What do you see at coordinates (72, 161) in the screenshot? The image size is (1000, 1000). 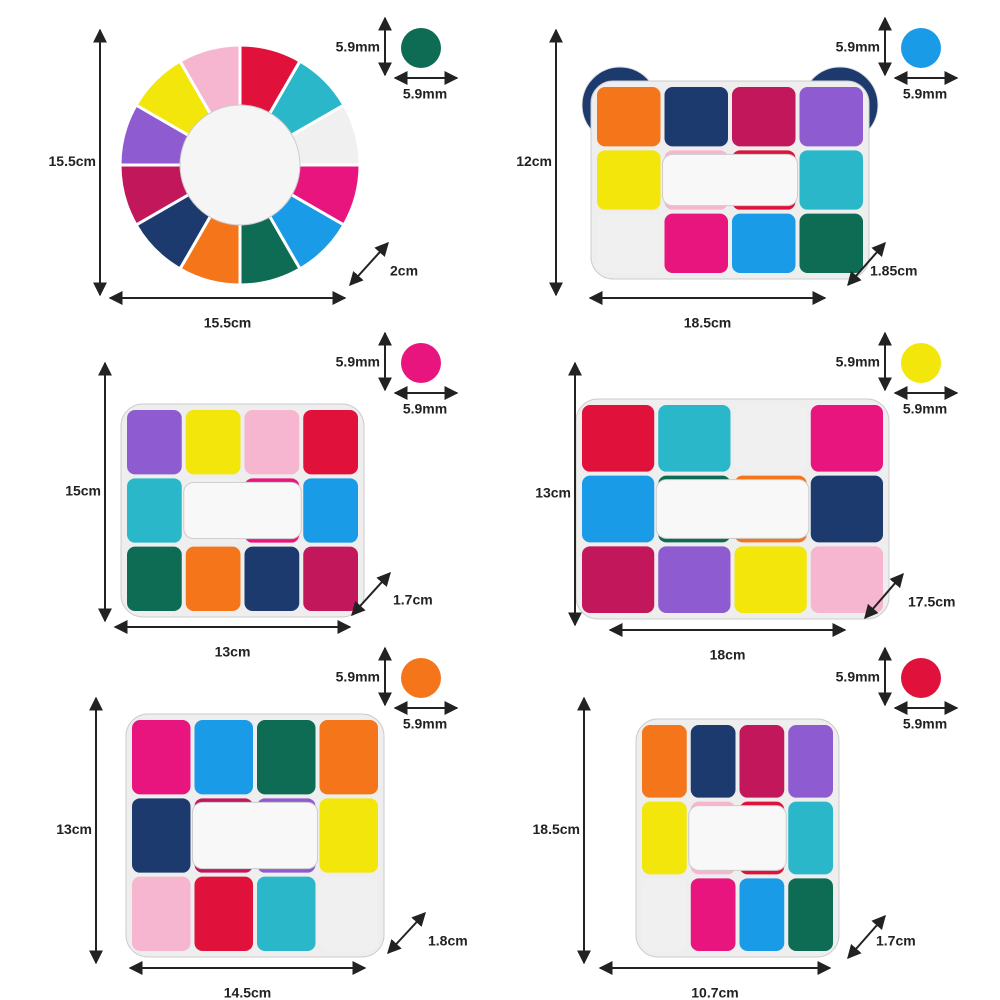 I see `height-label: 15.5cm` at bounding box center [72, 161].